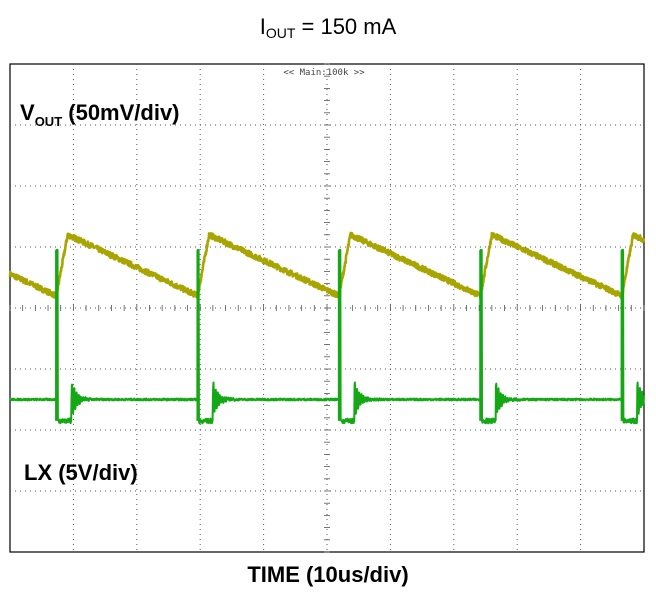  Describe the element at coordinates (100, 114) in the screenshot. I see `vout-label: VOUT (50mV/div)` at that location.